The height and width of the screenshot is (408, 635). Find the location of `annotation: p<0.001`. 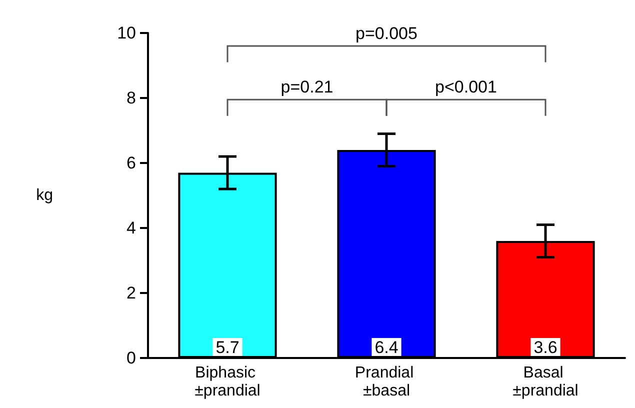

annotation: p<0.001 is located at coordinates (466, 87).